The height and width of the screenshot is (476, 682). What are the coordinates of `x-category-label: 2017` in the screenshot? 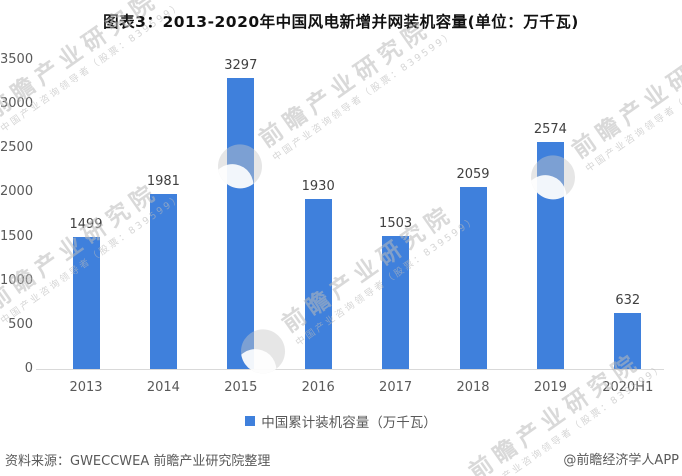 It's located at (396, 387).